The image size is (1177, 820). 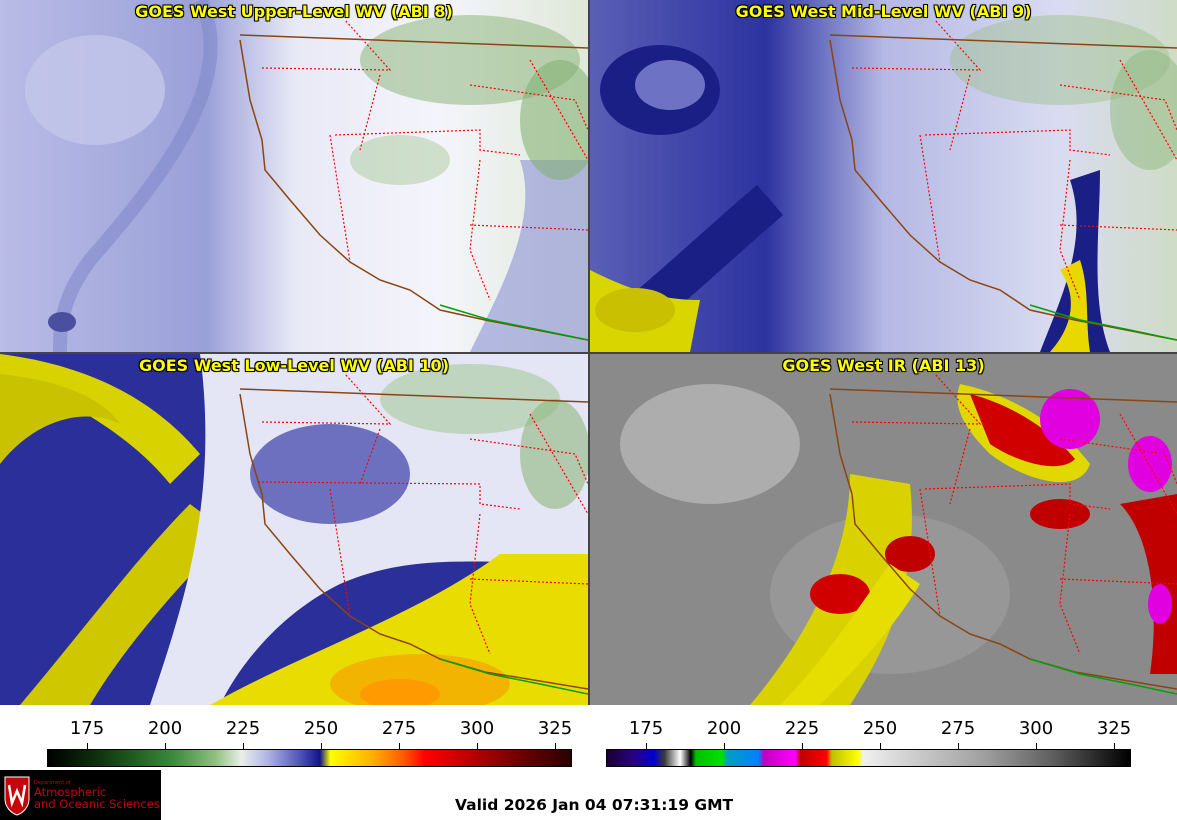 What do you see at coordinates (555, 728) in the screenshot?
I see `wv-colorbar-tick: 325` at bounding box center [555, 728].